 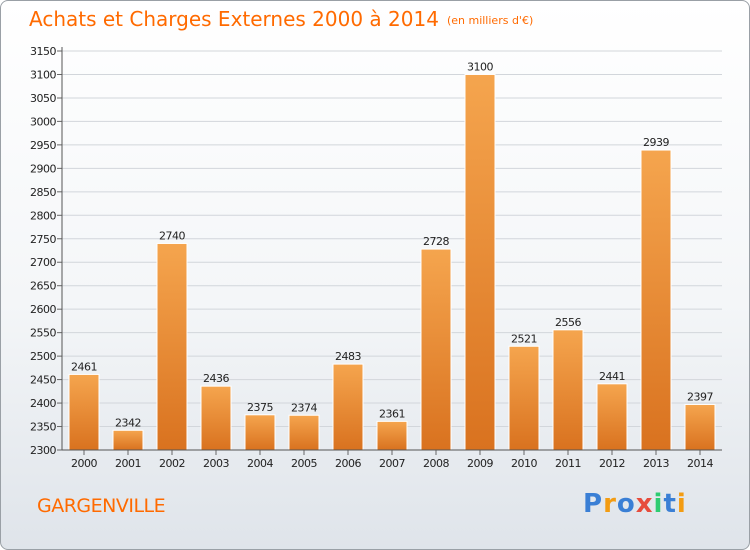 I want to click on value-label: 2361, so click(x=392, y=413).